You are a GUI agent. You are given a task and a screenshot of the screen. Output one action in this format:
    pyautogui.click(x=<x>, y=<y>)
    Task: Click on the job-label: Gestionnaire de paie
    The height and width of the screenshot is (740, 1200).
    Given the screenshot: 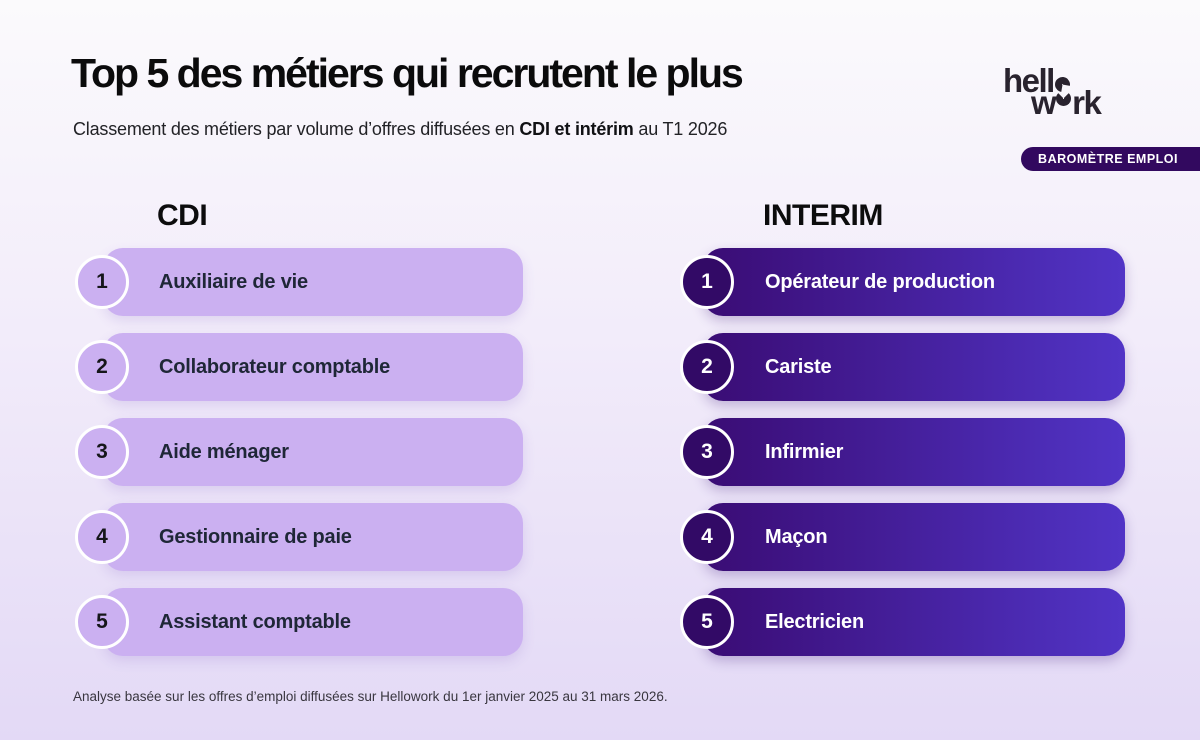 What is the action you would take?
    pyautogui.click(x=255, y=536)
    